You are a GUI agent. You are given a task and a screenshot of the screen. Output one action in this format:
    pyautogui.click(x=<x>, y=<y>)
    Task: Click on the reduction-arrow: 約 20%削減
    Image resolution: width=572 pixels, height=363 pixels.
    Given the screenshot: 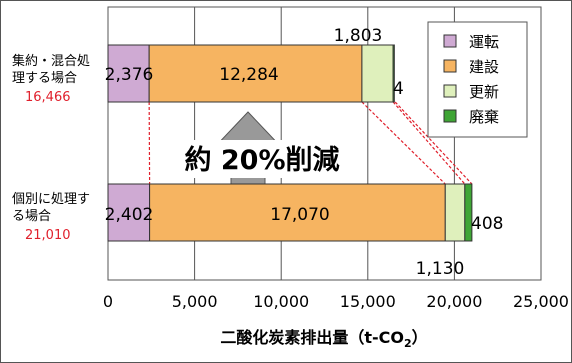 What is the action you would take?
    pyautogui.click(x=264, y=148)
    